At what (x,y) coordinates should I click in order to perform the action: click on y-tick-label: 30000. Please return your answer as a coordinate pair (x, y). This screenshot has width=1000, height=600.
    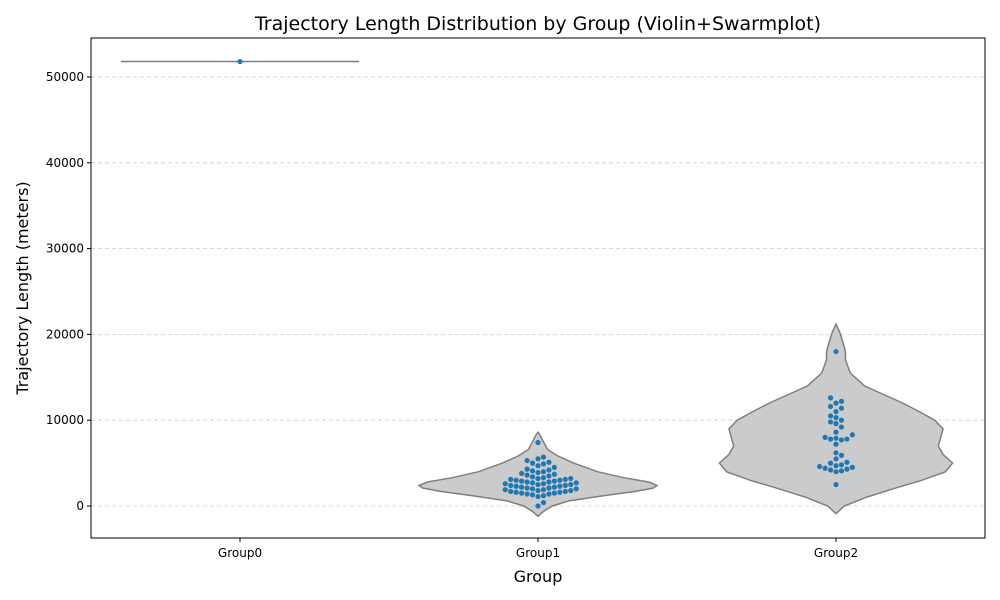
    Looking at the image, I should click on (65, 249).